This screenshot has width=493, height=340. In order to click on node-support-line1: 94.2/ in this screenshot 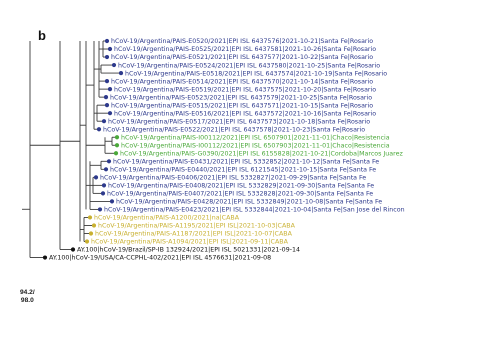, I will do `click(27, 292)`.